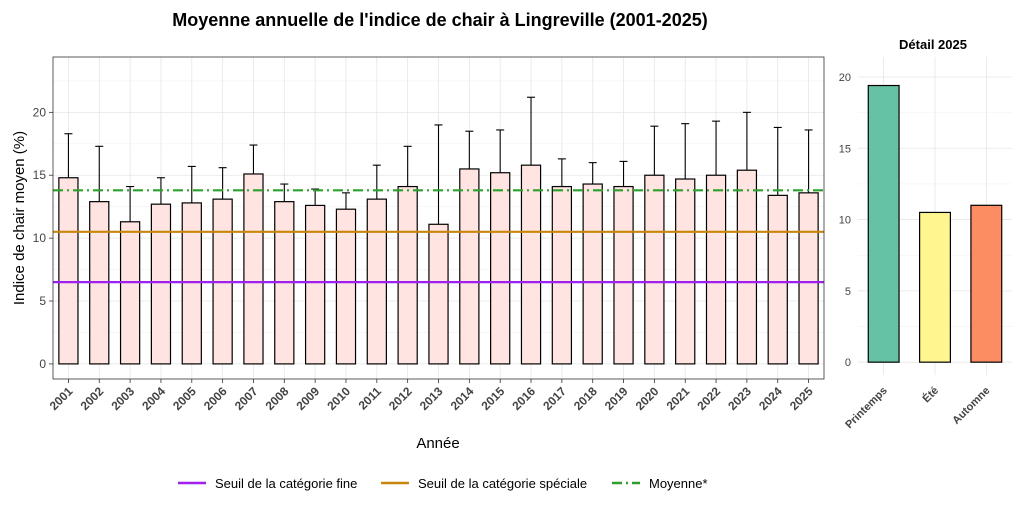  What do you see at coordinates (370, 398) in the screenshot?
I see `x-tick-label: 2011` at bounding box center [370, 398].